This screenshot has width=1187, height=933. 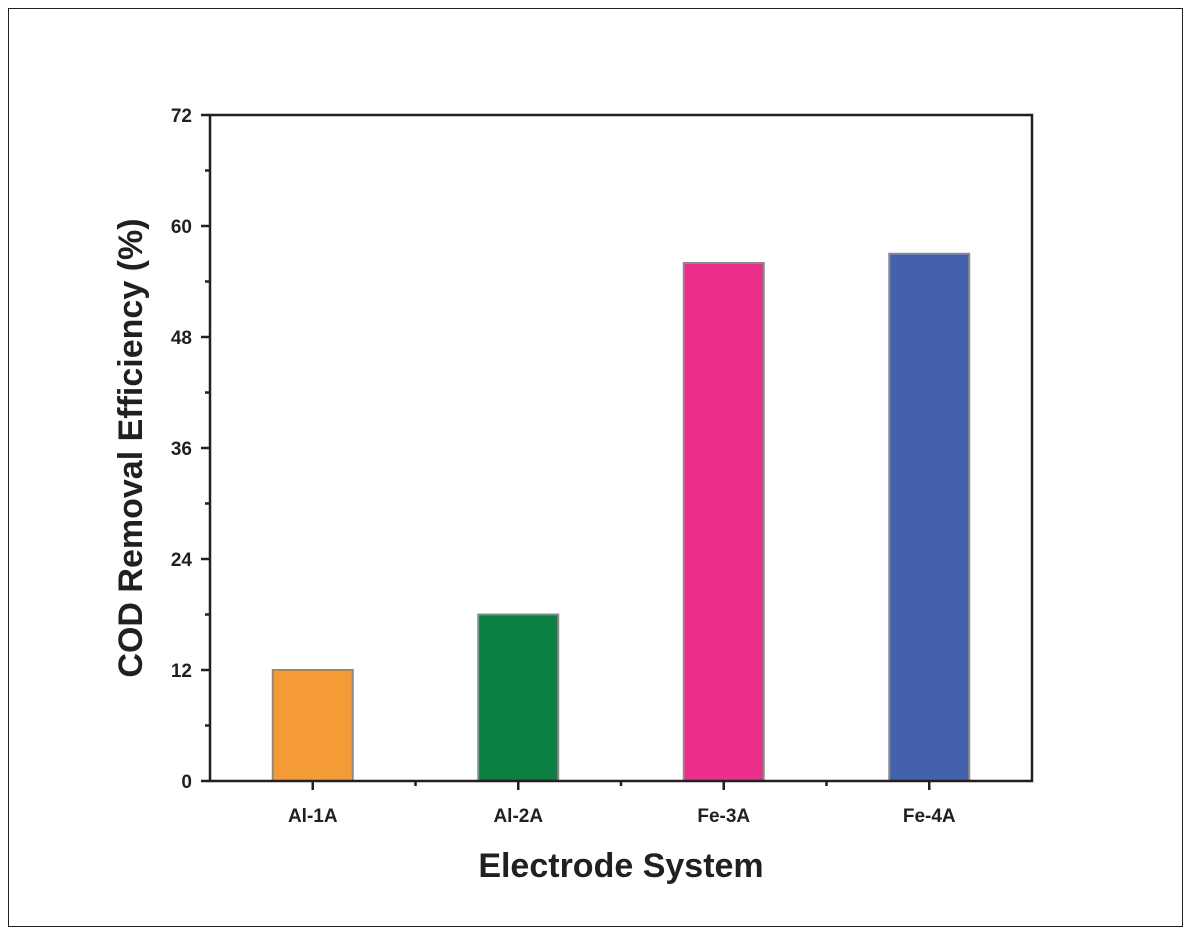 I want to click on x-tick-label: Fe-4A, so click(x=929, y=816).